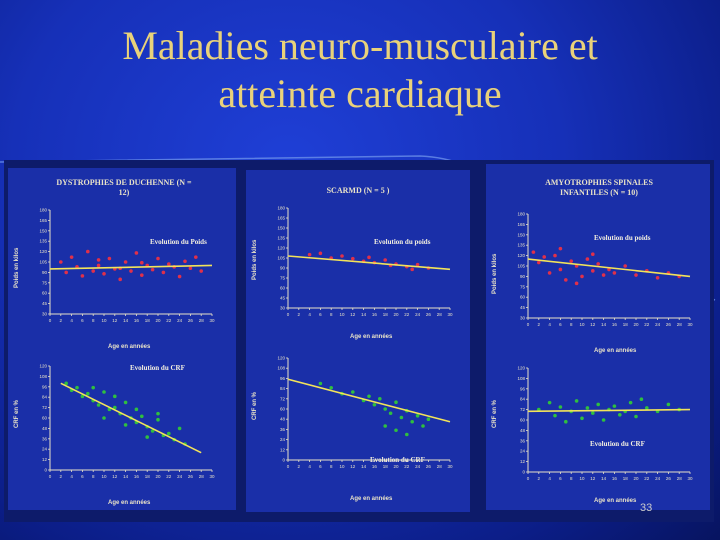 The width and height of the screenshot is (720, 540). Describe the element at coordinates (45, 459) in the screenshot. I see `y-tick-label: 12` at that location.